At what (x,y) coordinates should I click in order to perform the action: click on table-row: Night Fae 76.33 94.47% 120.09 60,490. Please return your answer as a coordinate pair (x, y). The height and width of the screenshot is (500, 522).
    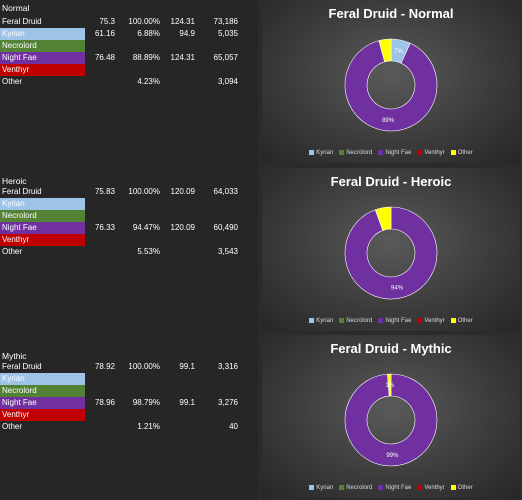
    Looking at the image, I should click on (129, 228).